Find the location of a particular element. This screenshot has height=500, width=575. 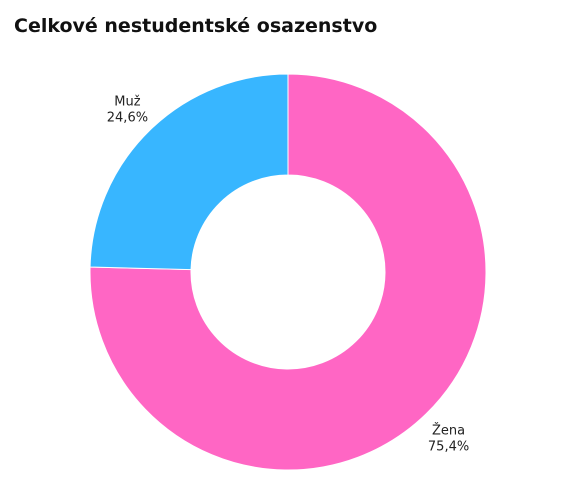

slice-value-label: 24,6% is located at coordinates (127, 117).